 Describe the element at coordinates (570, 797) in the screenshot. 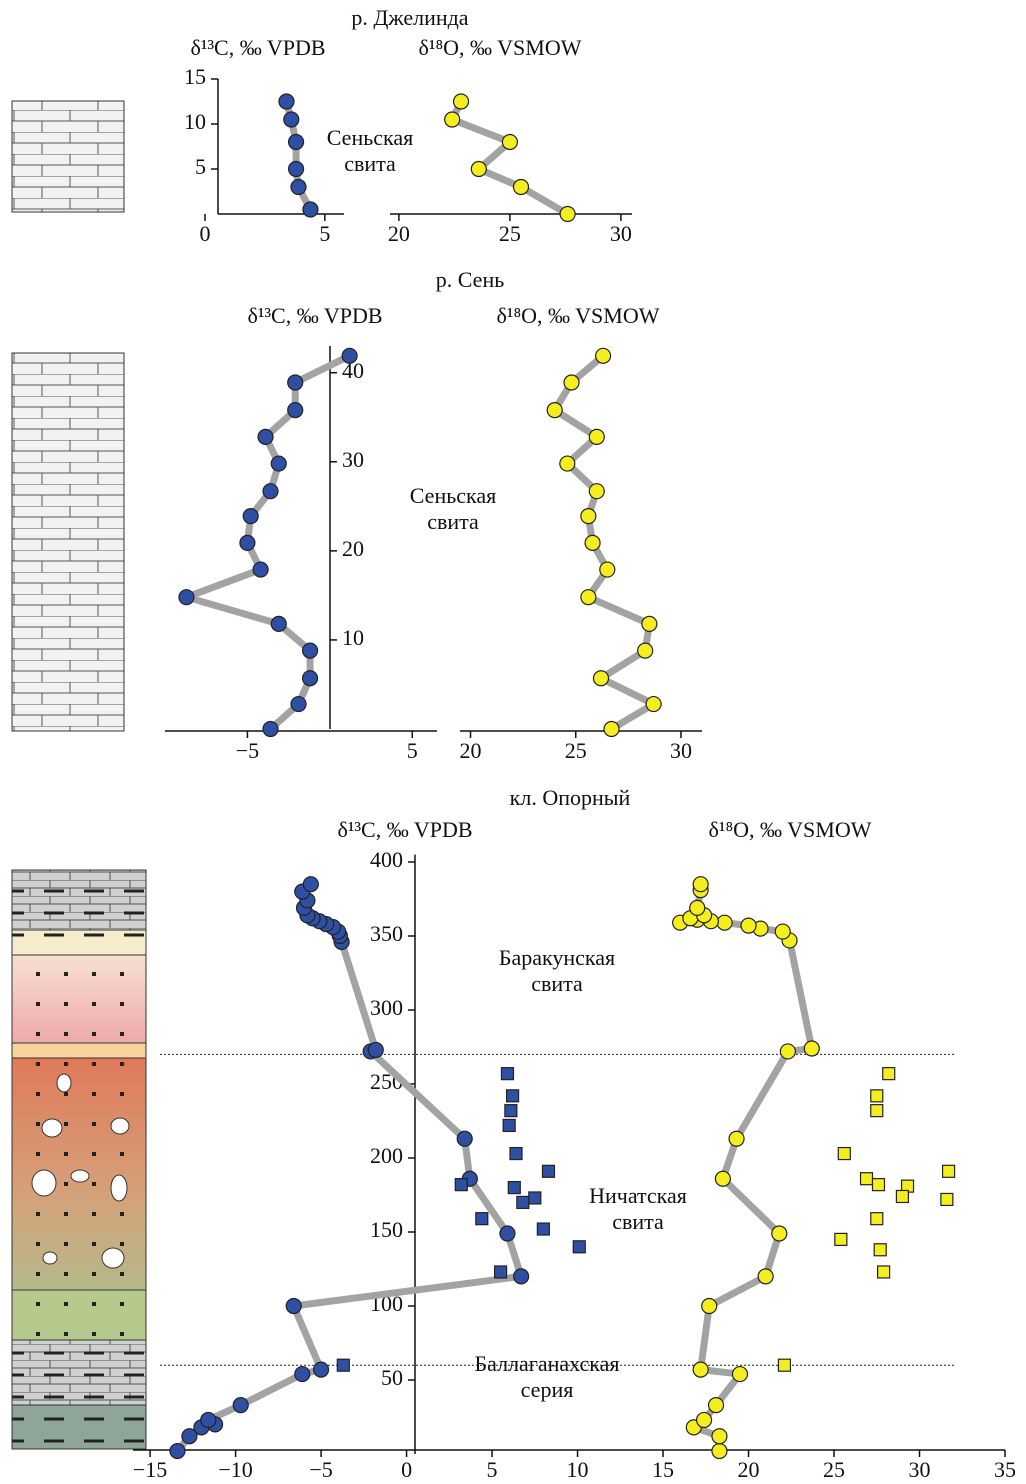

I see `chart-title: кл. Опорный` at that location.